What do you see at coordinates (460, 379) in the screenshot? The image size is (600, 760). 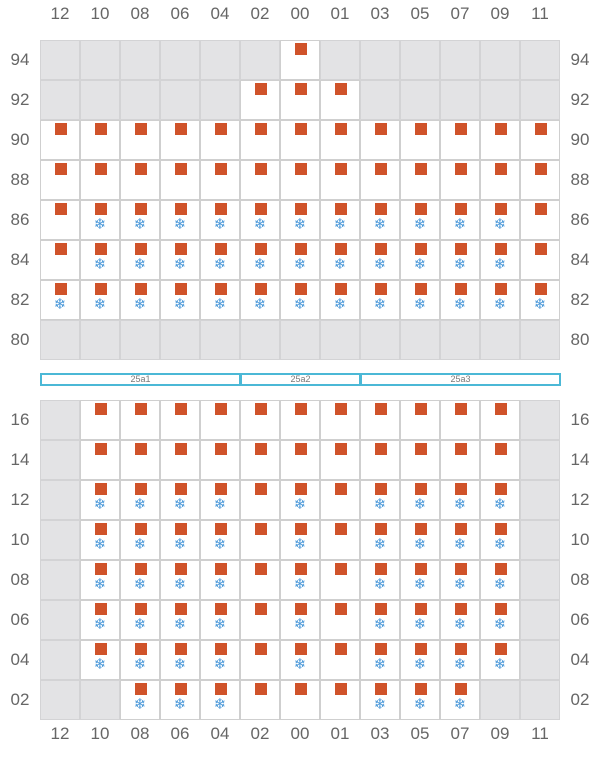 I see `container-block: 25a3` at bounding box center [460, 379].